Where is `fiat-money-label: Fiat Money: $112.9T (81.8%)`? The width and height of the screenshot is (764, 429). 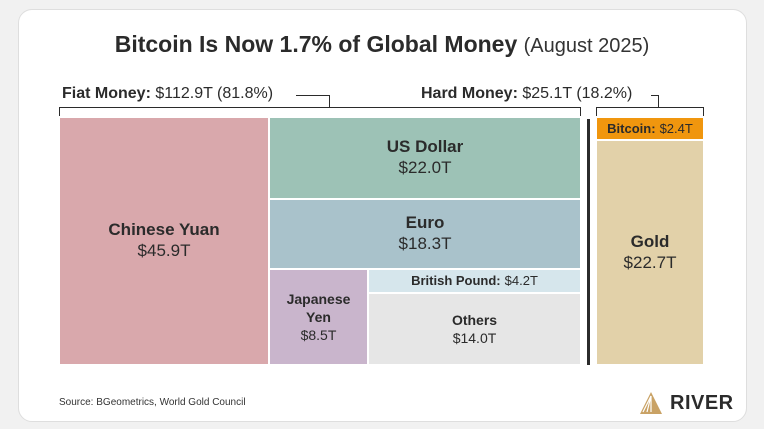 fiat-money-label: Fiat Money: $112.9T (81.8%) is located at coordinates (167, 94).